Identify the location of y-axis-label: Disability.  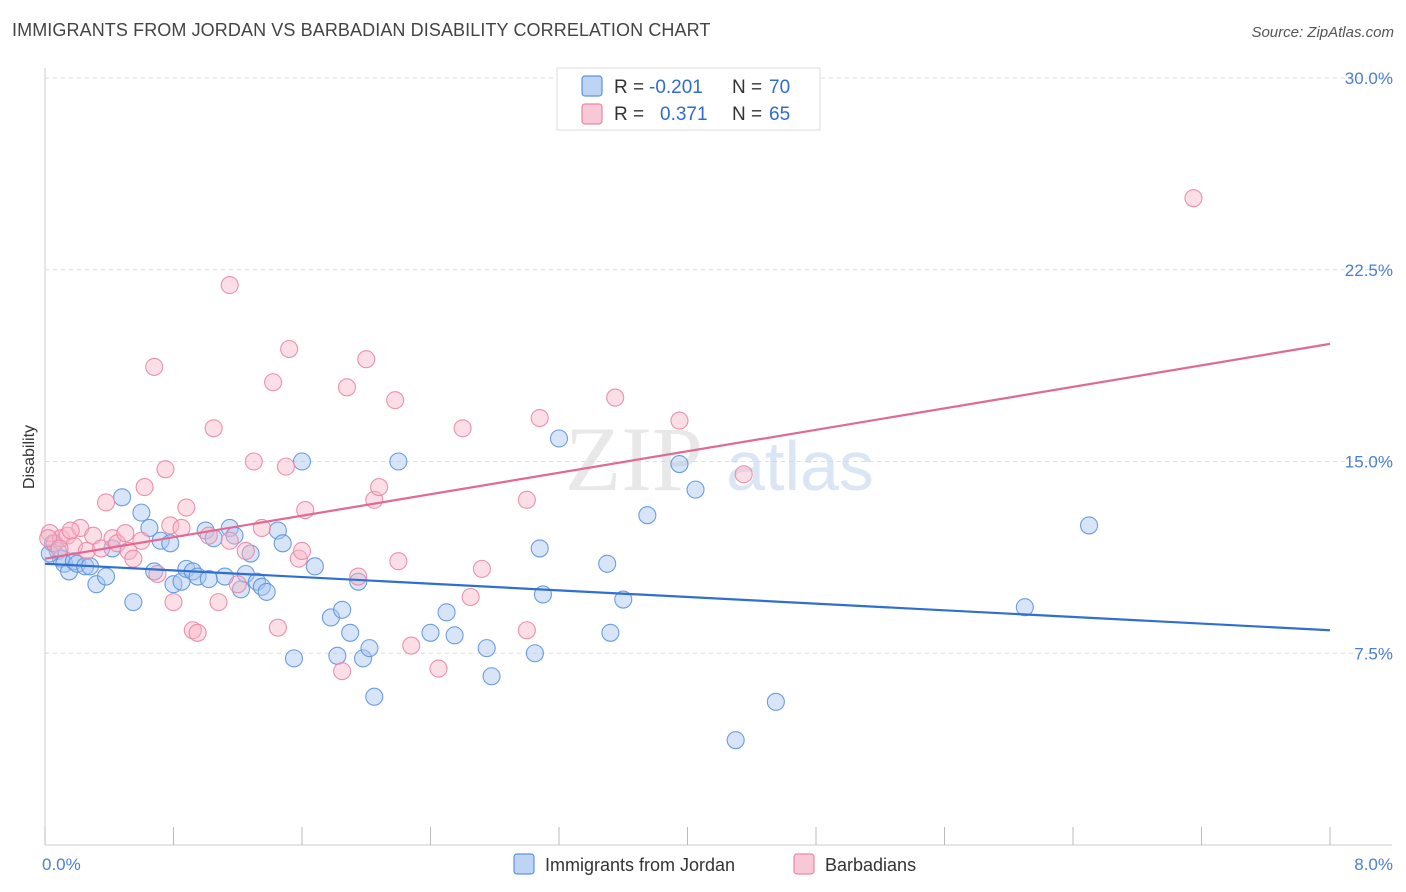
(29, 457).